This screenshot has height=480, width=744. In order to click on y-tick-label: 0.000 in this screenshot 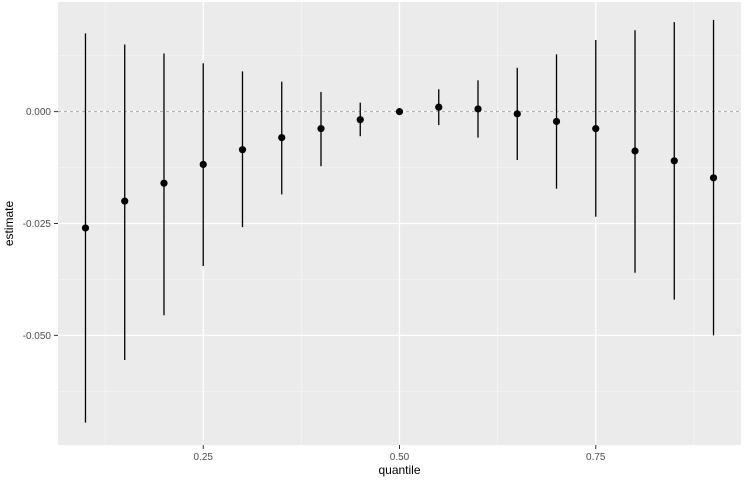, I will do `click(38, 112)`.